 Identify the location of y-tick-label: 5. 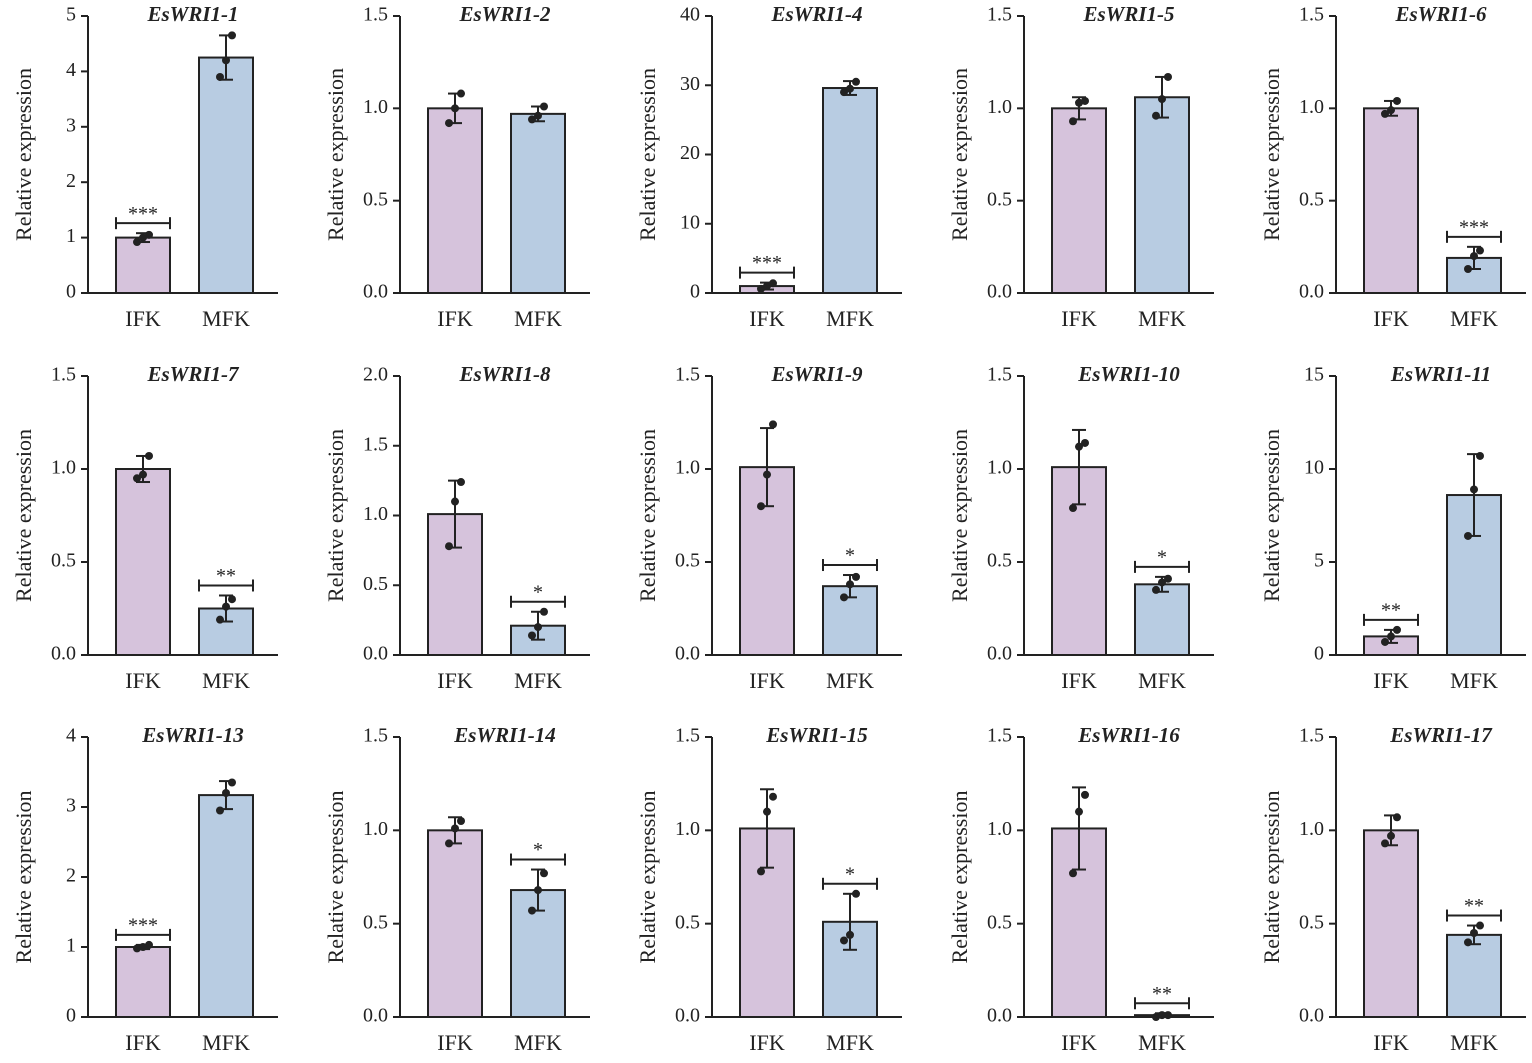
(71, 15).